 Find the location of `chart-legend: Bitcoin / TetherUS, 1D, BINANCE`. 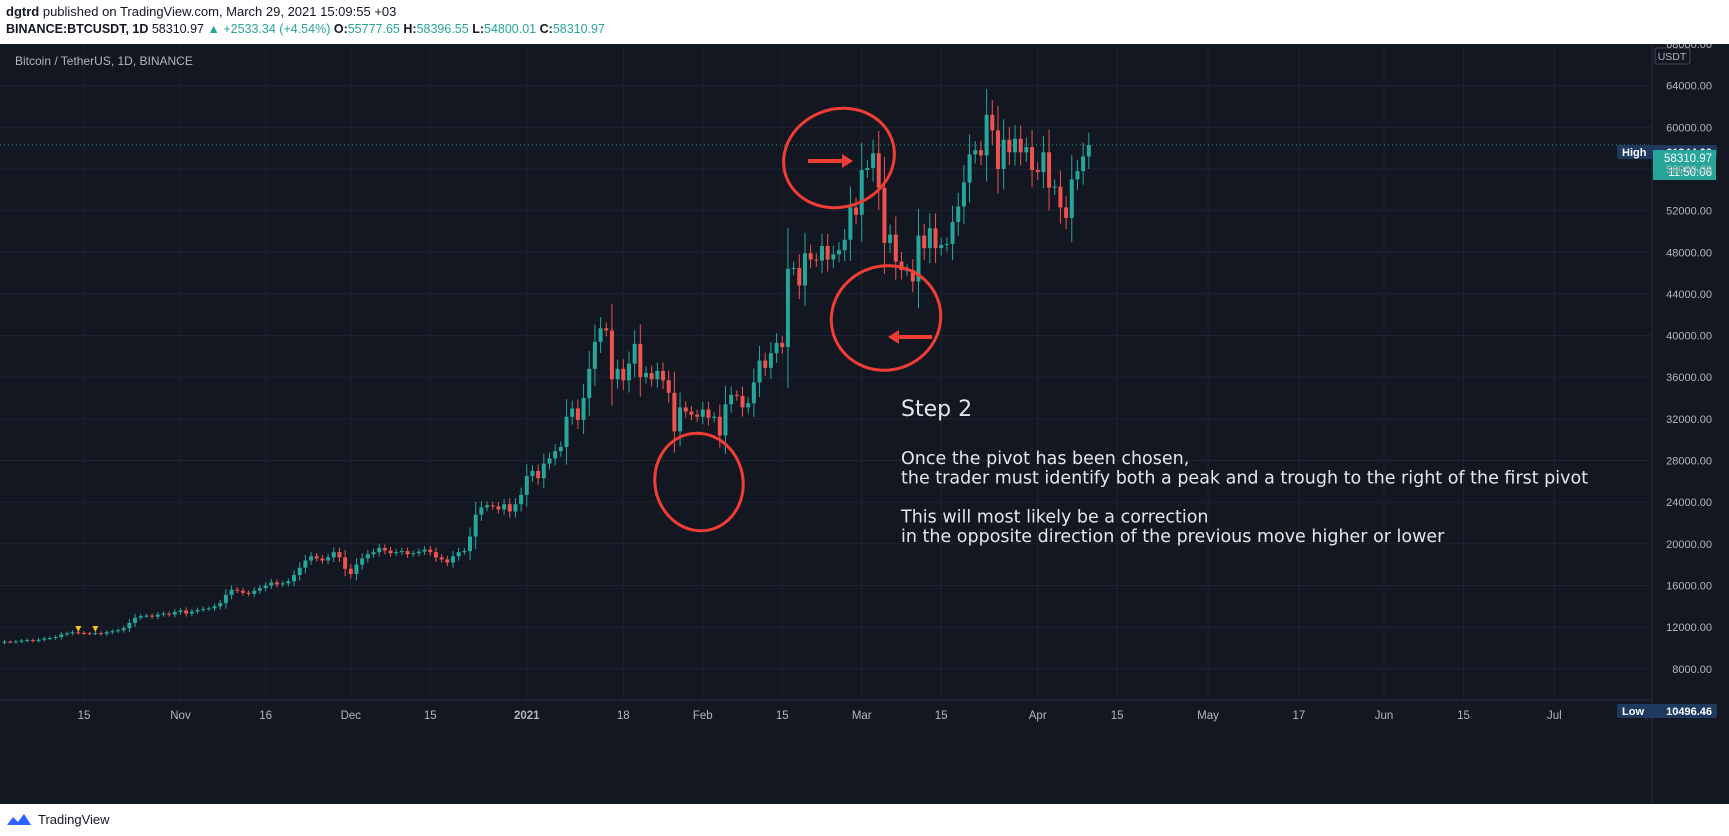

chart-legend: Bitcoin / TetherUS, 1D, BINANCE is located at coordinates (104, 61).